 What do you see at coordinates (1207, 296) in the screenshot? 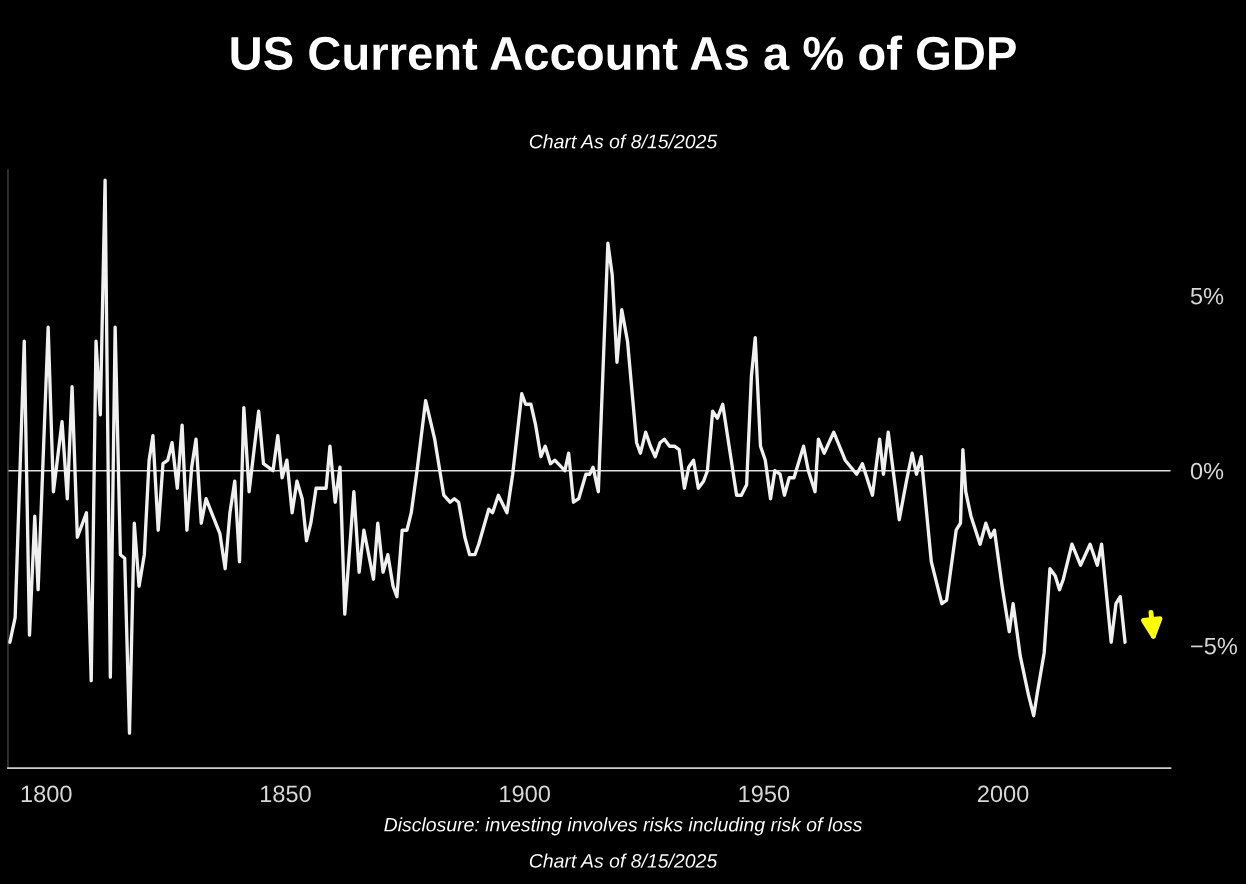
I see `y-tick-label: 5%` at bounding box center [1207, 296].